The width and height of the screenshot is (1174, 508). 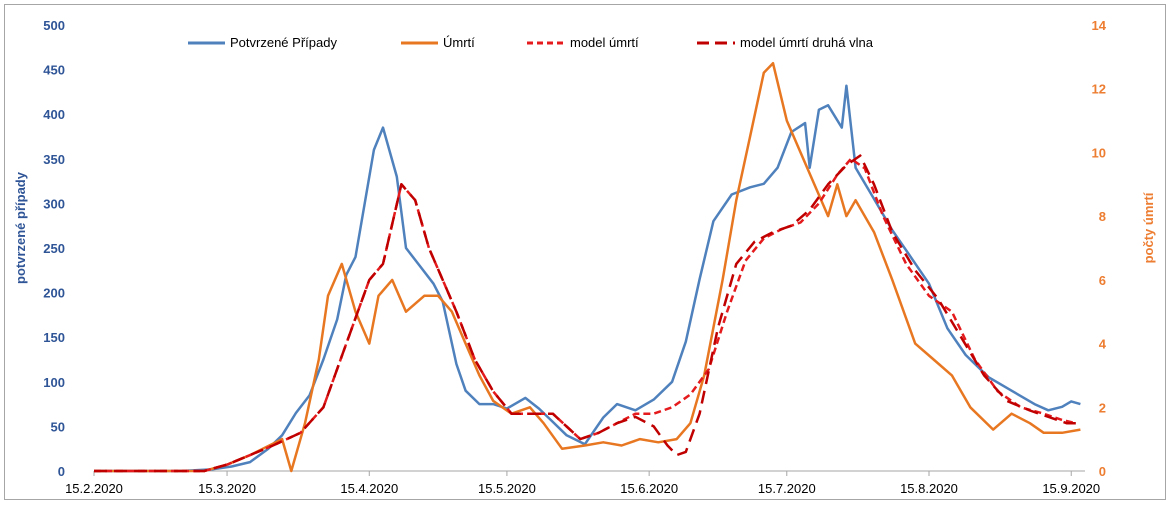 What do you see at coordinates (1099, 89) in the screenshot?
I see `right-y-tick-label: 12` at bounding box center [1099, 89].